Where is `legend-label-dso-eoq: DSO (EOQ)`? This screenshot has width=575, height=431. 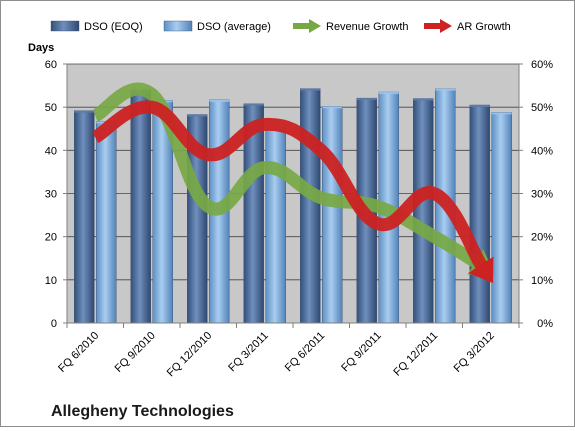
legend-label-dso-eoq: DSO (EOQ) is located at coordinates (113, 27).